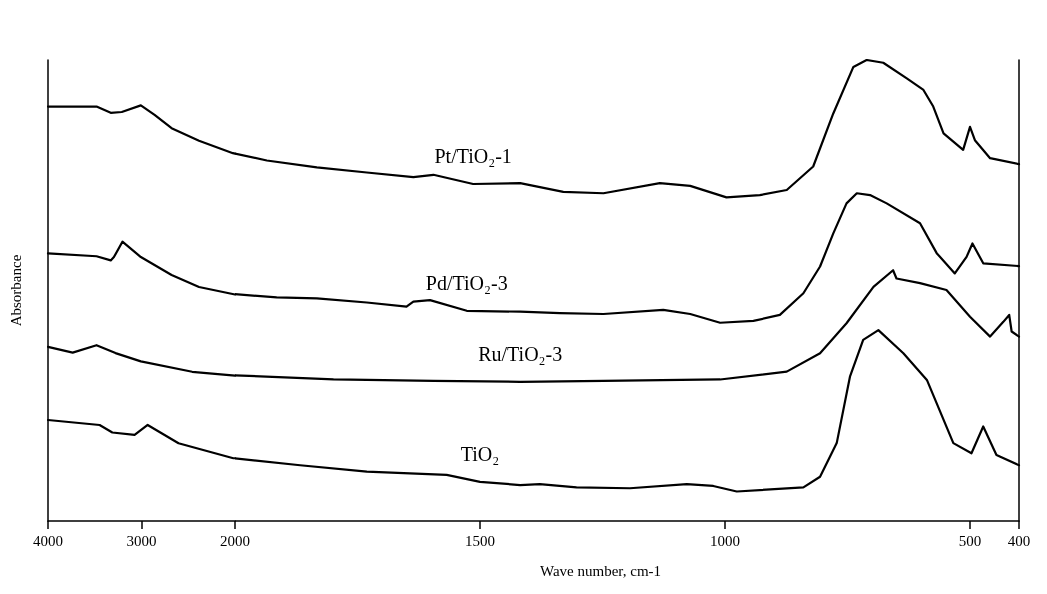 This screenshot has width=1047, height=594. Describe the element at coordinates (15, 290) in the screenshot. I see `y-axis-title: Absorbance` at that location.